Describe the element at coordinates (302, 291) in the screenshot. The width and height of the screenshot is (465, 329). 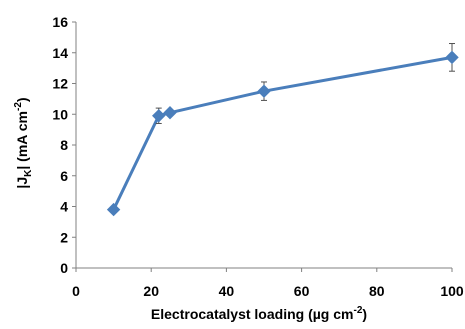
I see `x-tick-label: 60` at that location.